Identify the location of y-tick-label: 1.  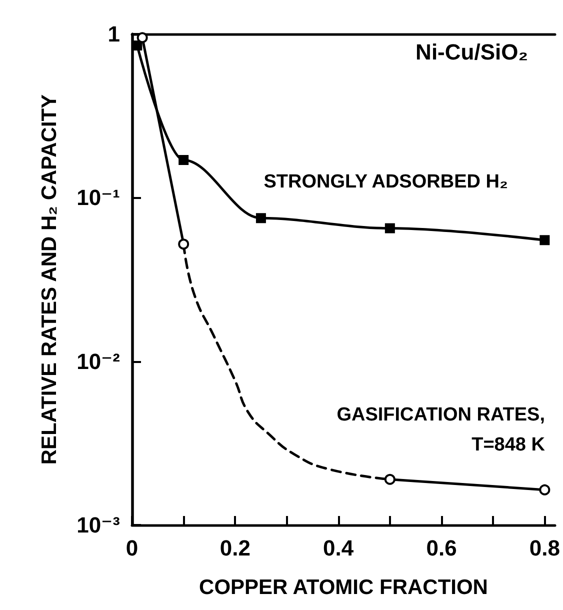
(114, 34).